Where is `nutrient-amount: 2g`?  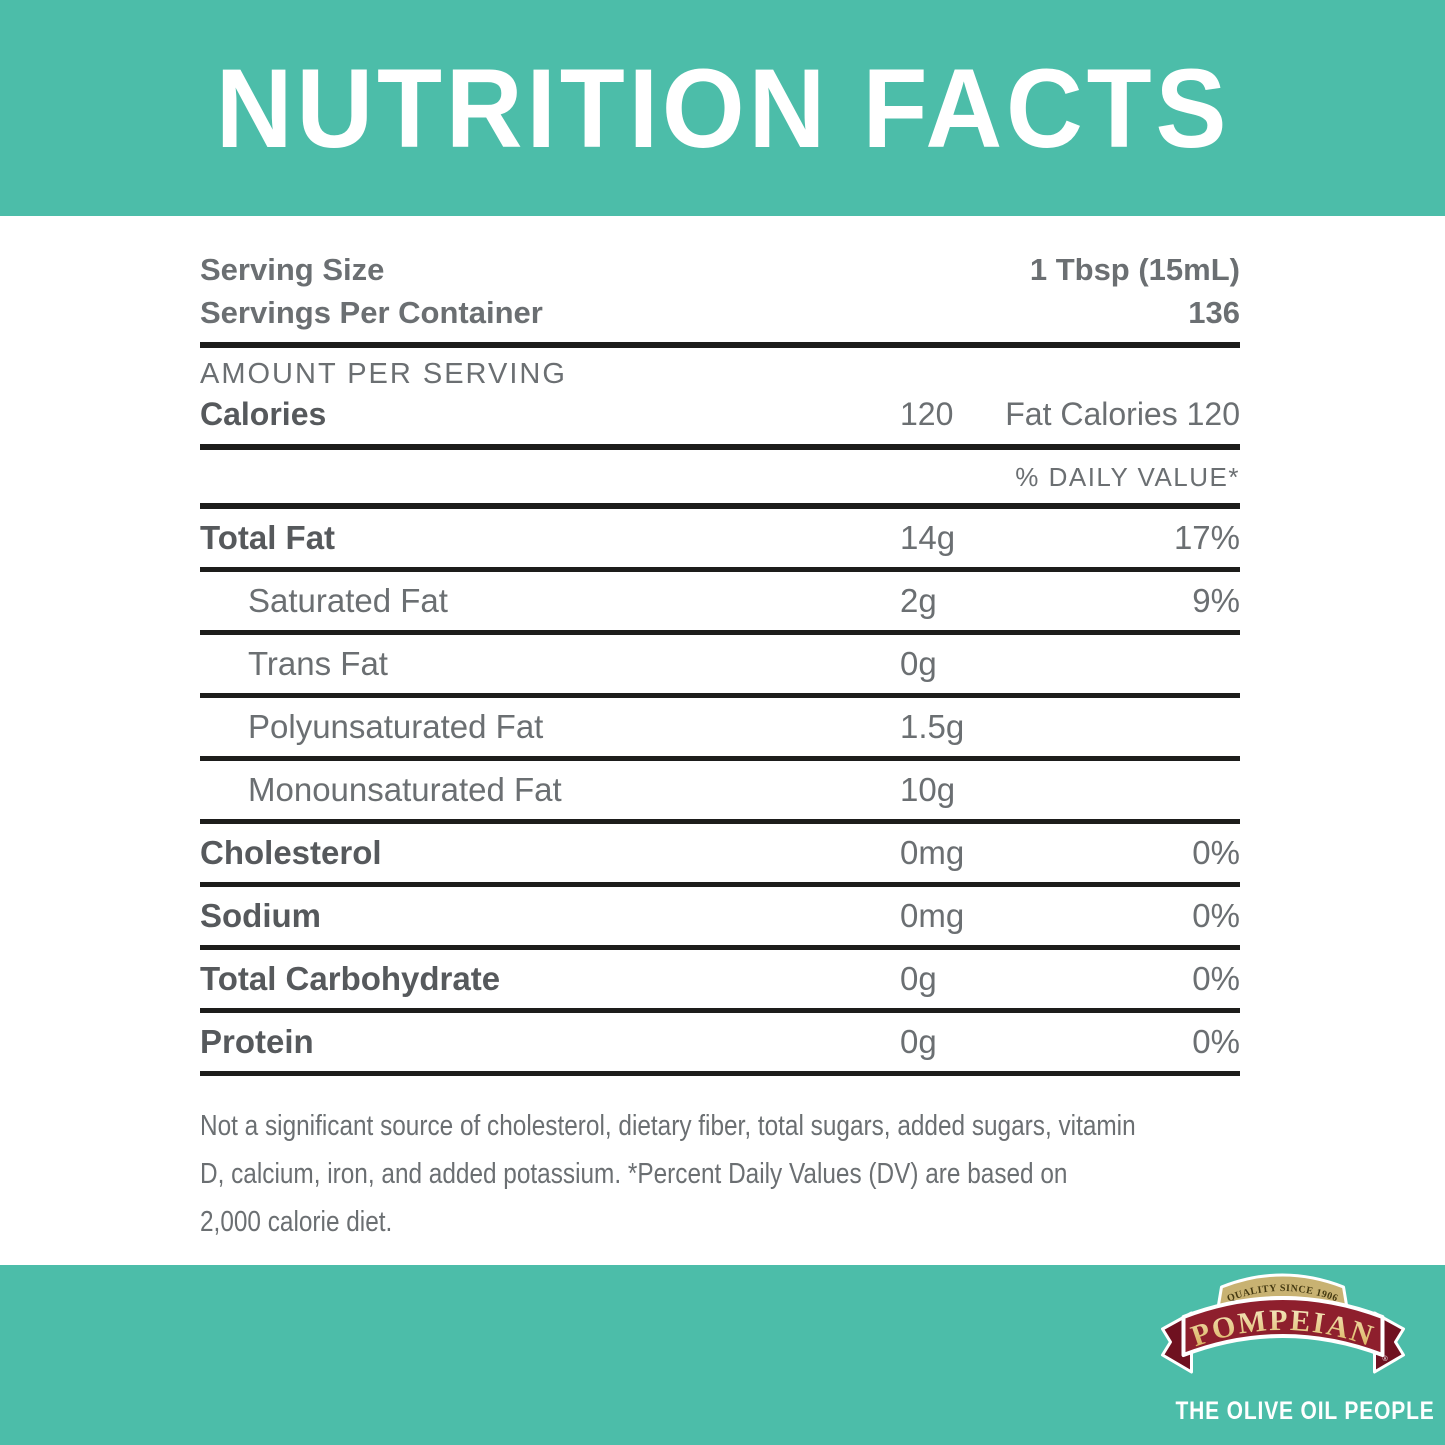
nutrient-amount: 2g is located at coordinates (918, 600).